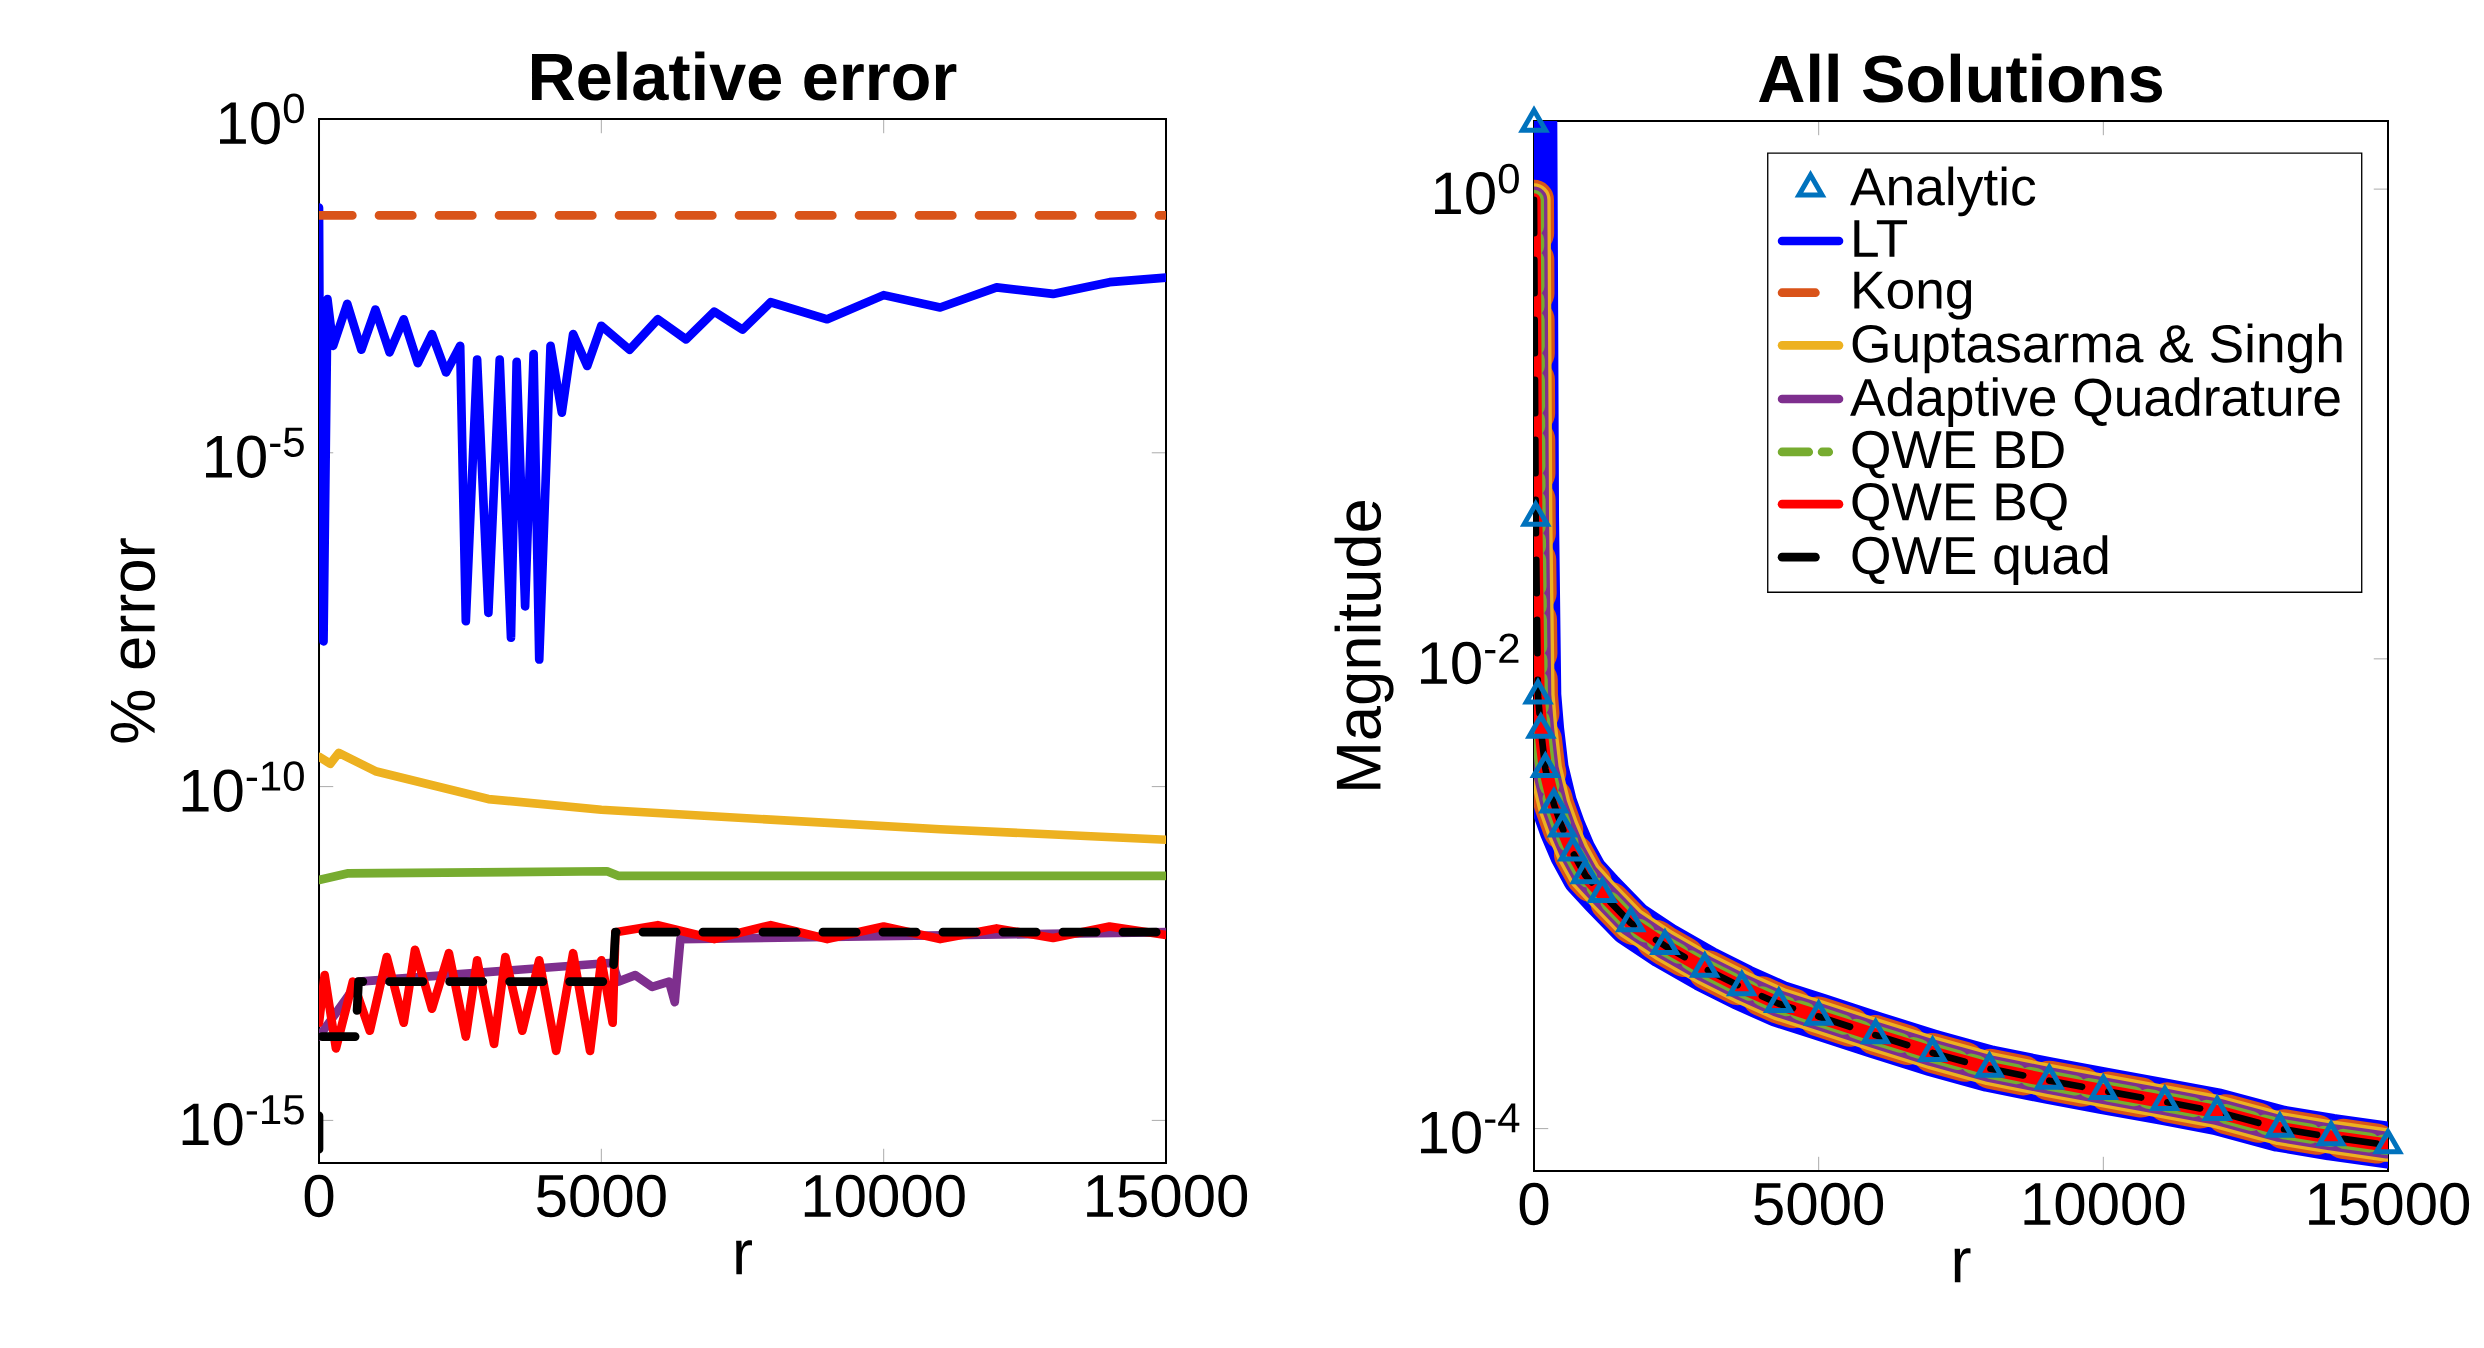  Describe the element at coordinates (1959, 507) in the screenshot. I see `legend-label: QWE BQ` at that location.